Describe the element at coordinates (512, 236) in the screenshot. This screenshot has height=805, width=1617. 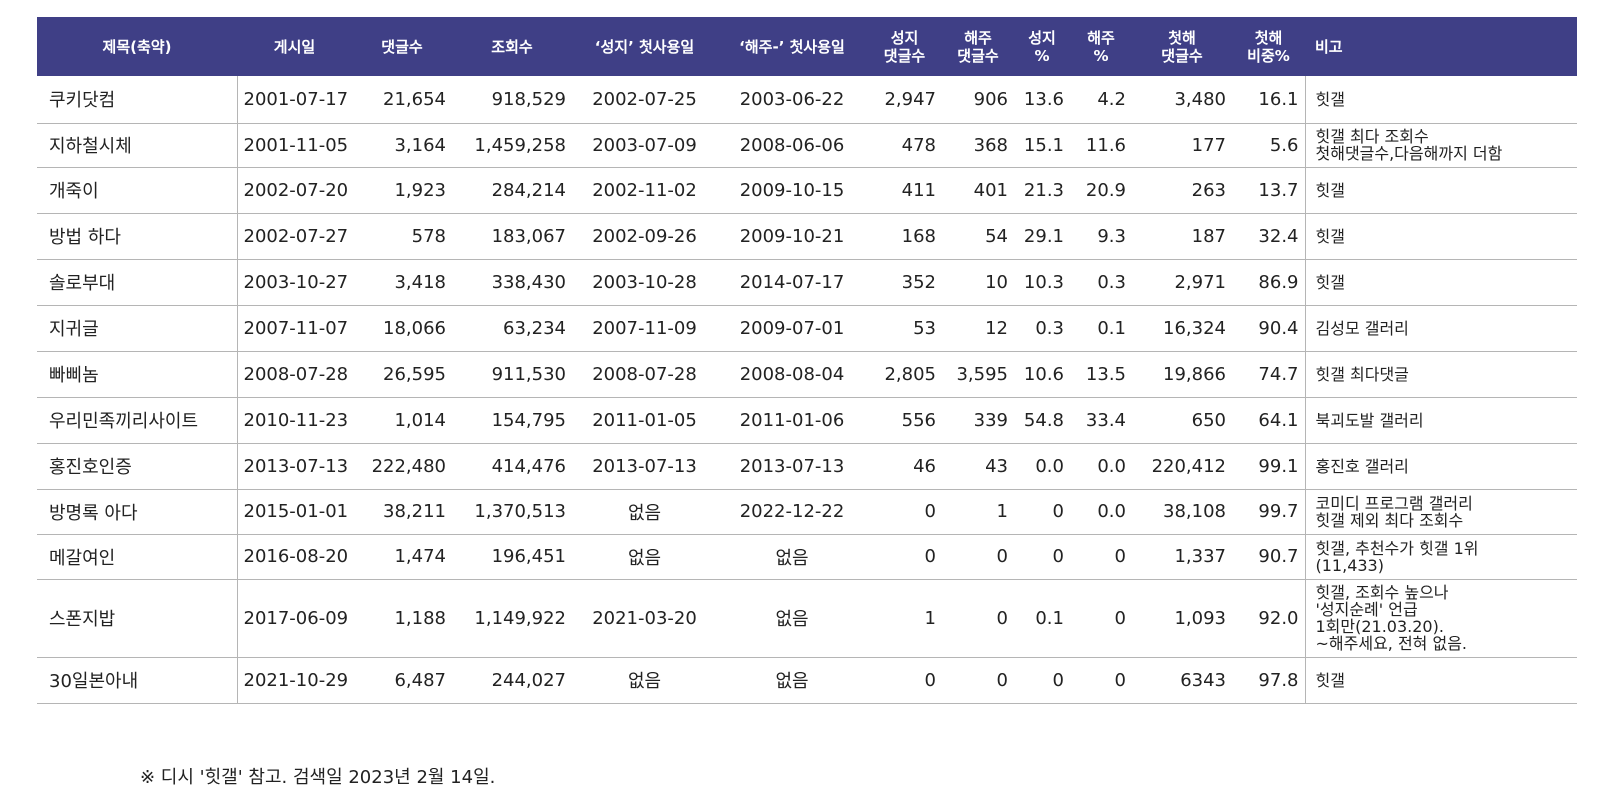
I see `cell-views: 183,067` at that location.